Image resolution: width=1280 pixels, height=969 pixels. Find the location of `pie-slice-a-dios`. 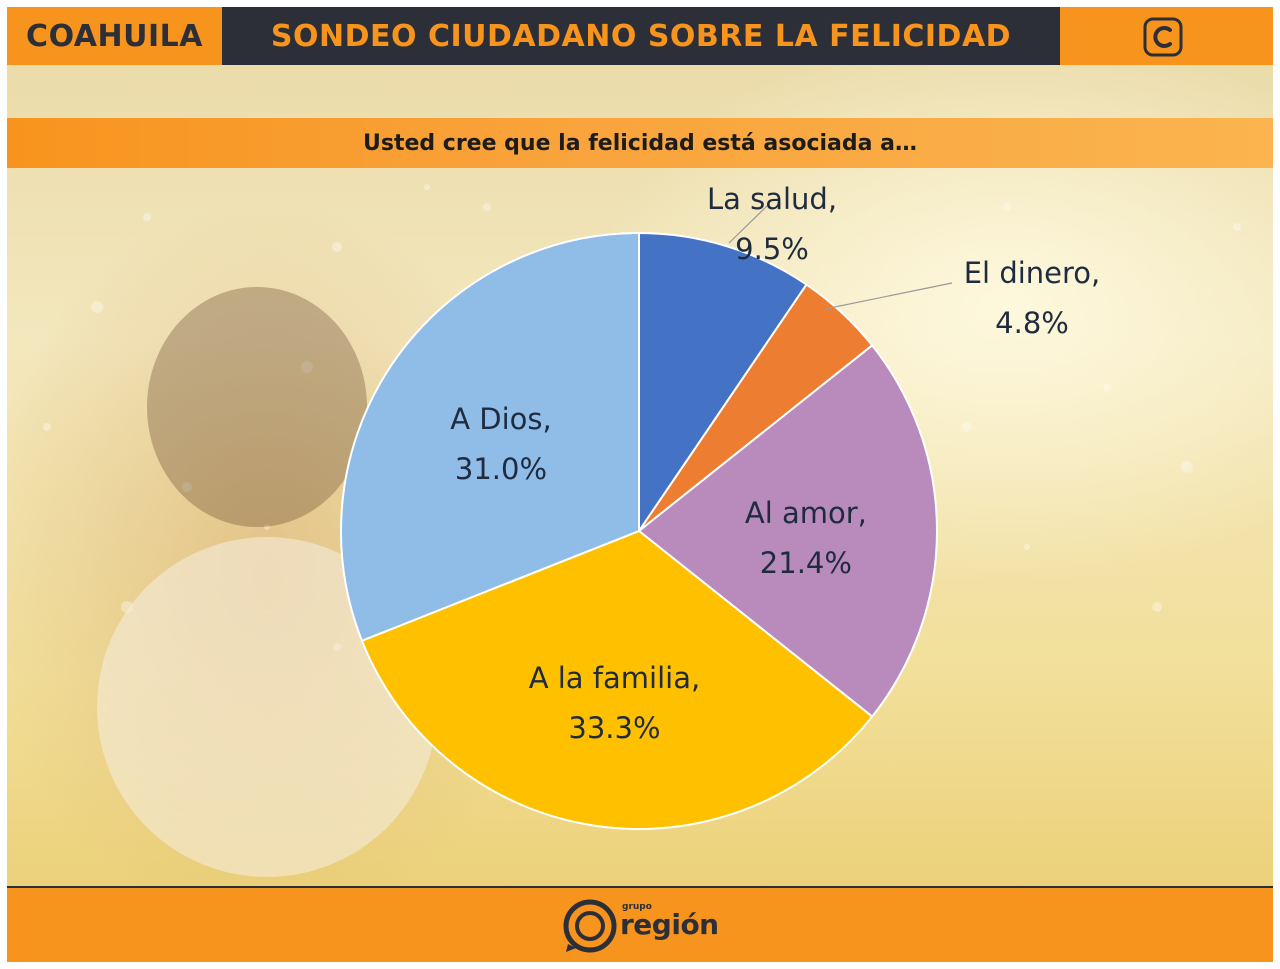

pie-slice-a-dios is located at coordinates (490, 436).